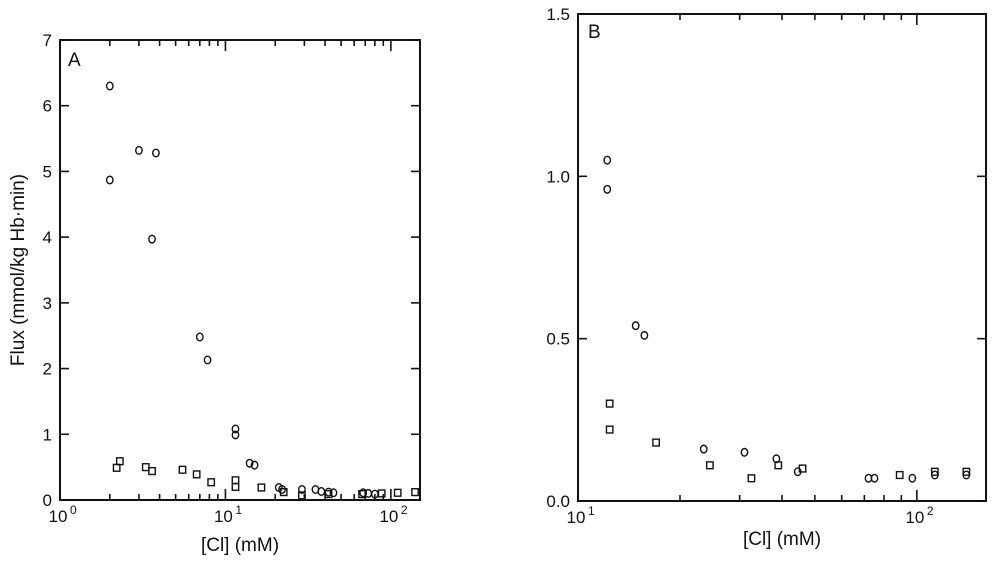  What do you see at coordinates (558, 501) in the screenshot?
I see `panel-b-y-tick-label: 0.0` at bounding box center [558, 501].